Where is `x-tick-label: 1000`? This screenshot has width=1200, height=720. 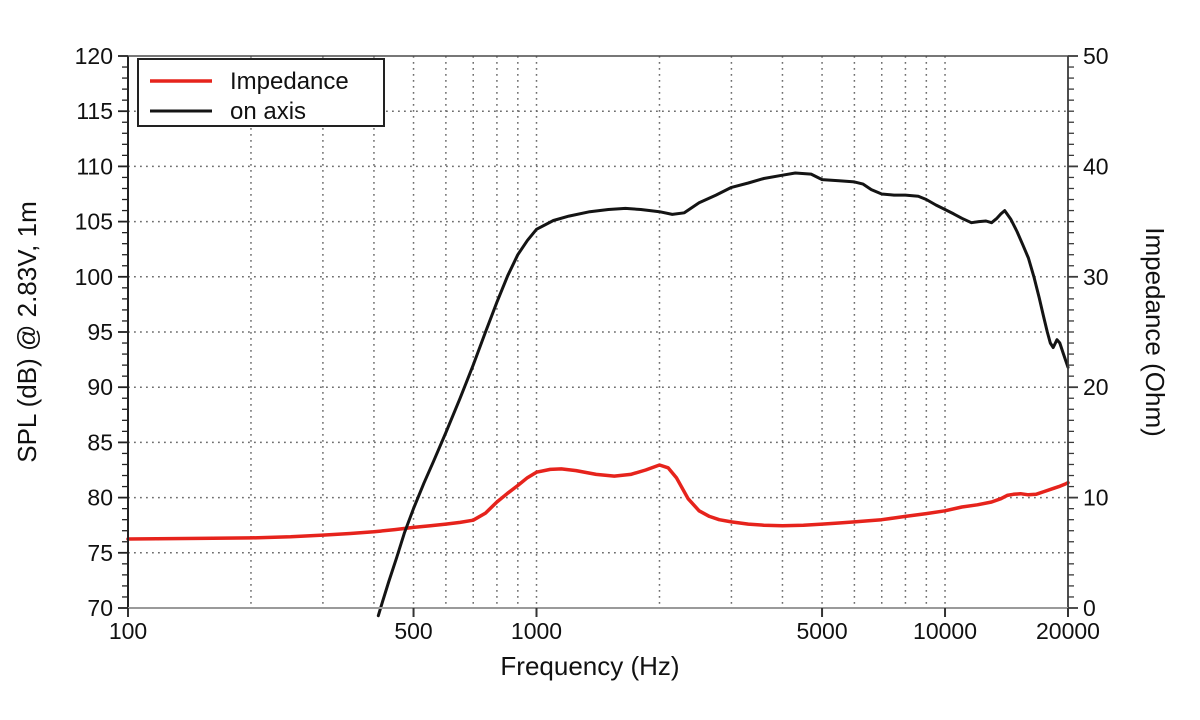 x-tick-label: 1000 is located at coordinates (536, 631).